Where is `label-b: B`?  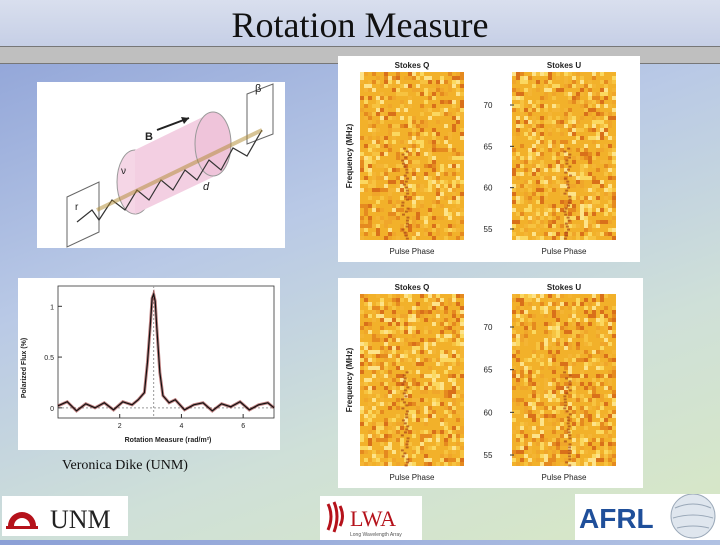 label-b: B is located at coordinates (149, 137).